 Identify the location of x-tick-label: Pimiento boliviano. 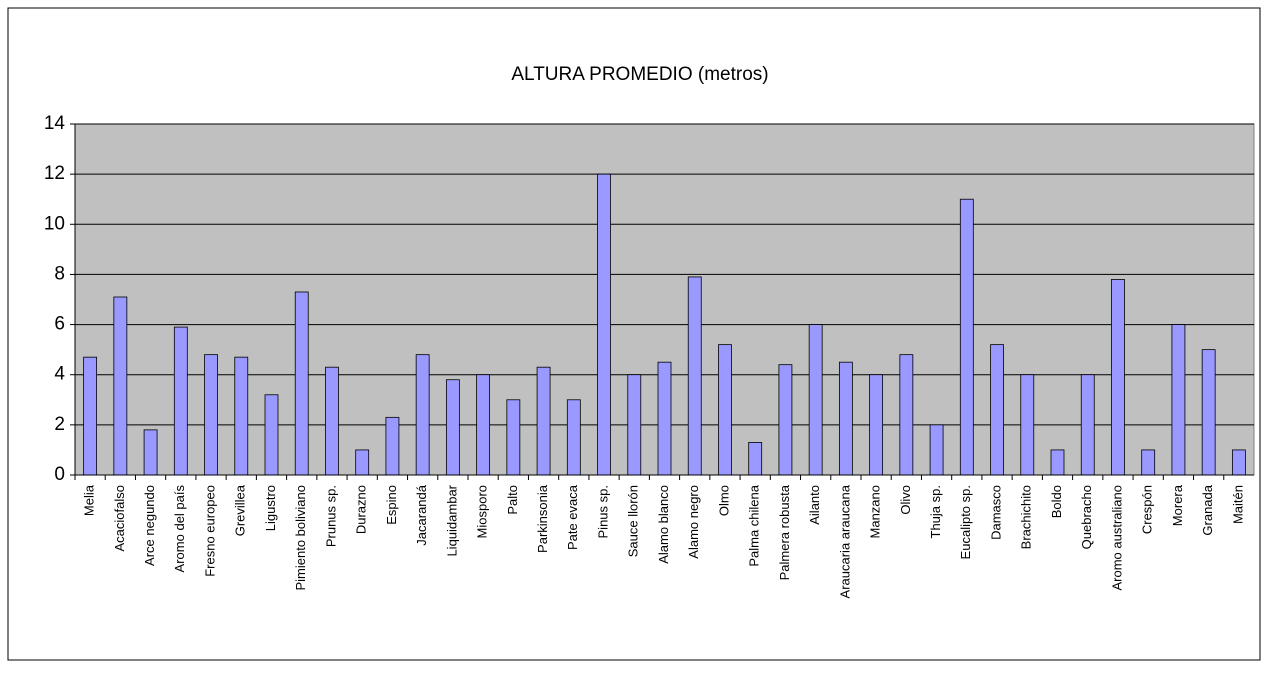
(300, 538).